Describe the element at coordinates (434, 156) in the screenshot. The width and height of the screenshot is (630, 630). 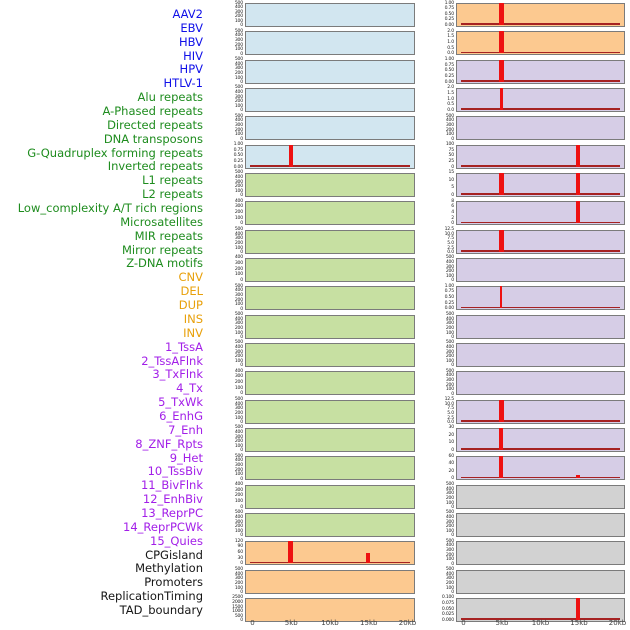
I see `y-axis-ticks: 100 75 50 25 0` at that location.